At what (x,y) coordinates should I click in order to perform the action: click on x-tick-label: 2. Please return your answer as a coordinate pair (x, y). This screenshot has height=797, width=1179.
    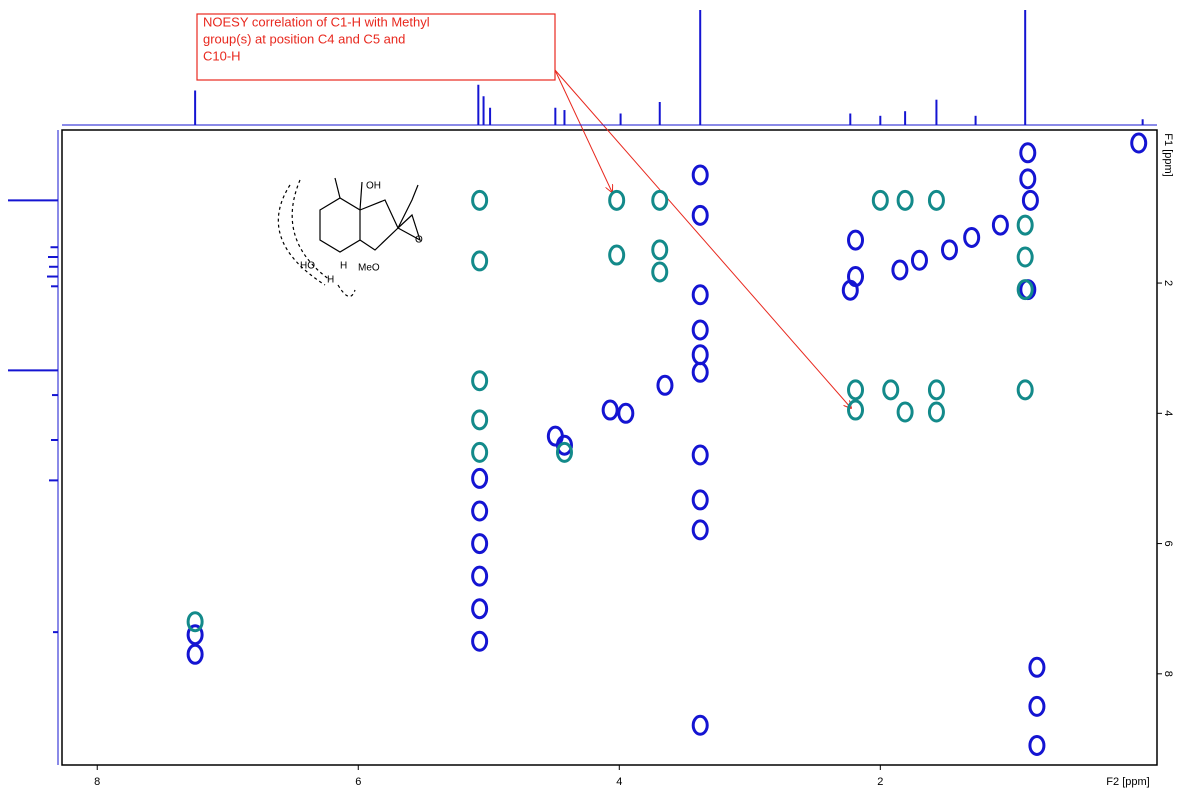
    Looking at the image, I should click on (880, 782).